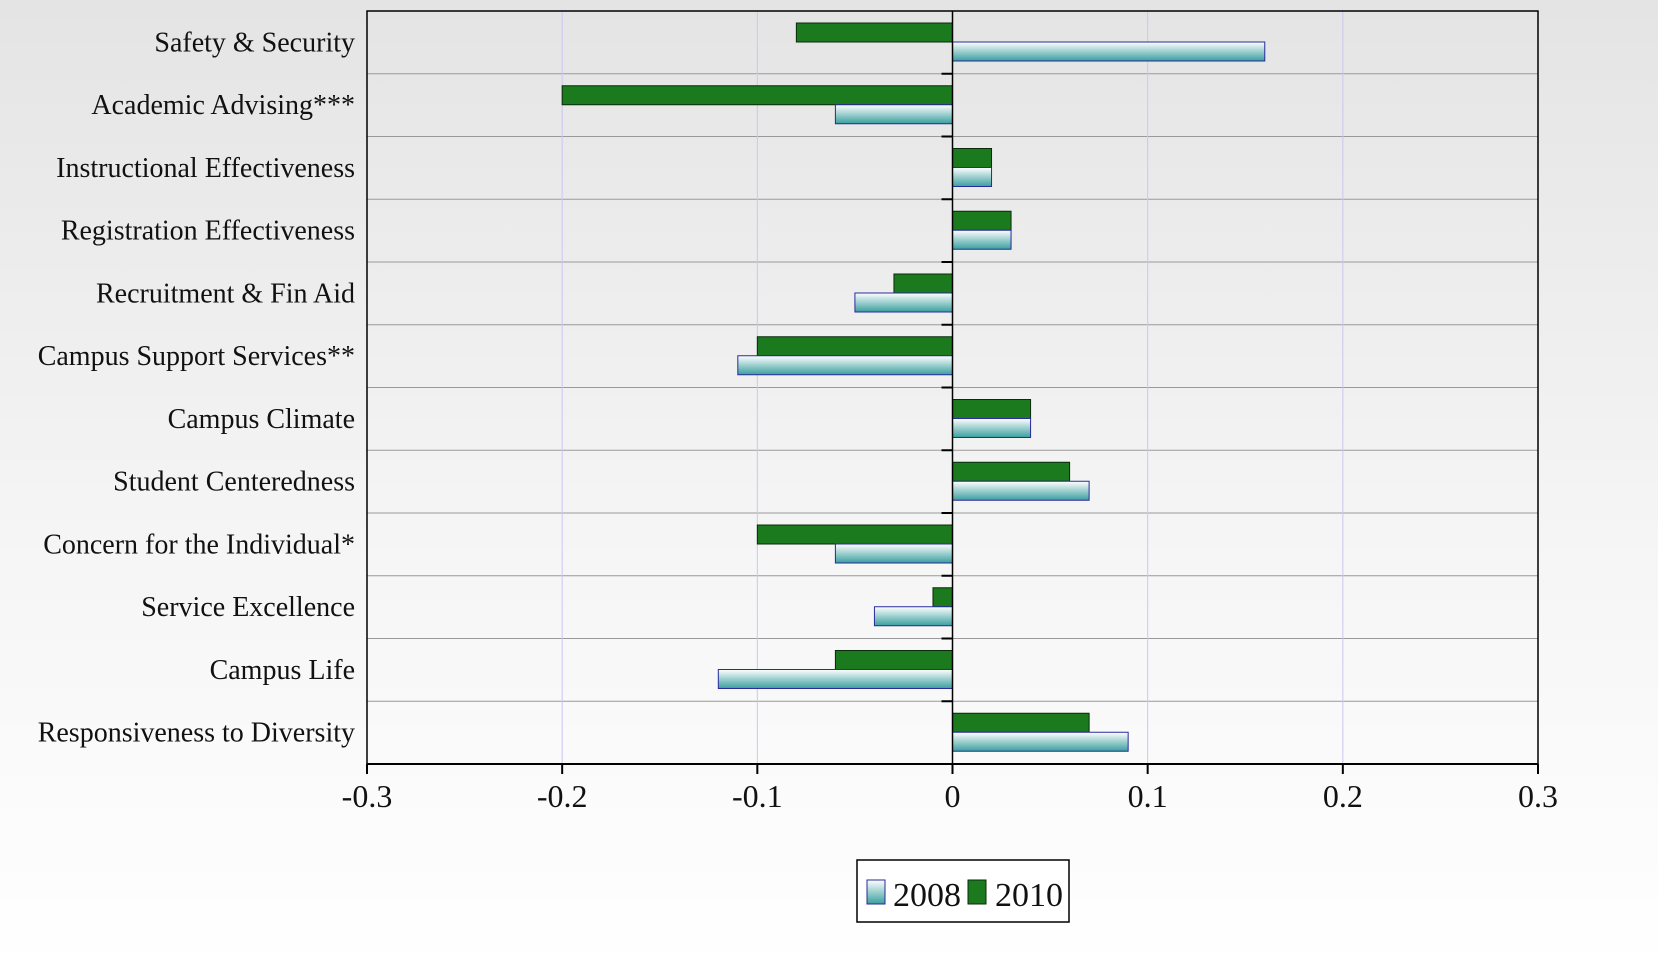  Describe the element at coordinates (562, 796) in the screenshot. I see `x-tick-label-1: -0.2` at that location.